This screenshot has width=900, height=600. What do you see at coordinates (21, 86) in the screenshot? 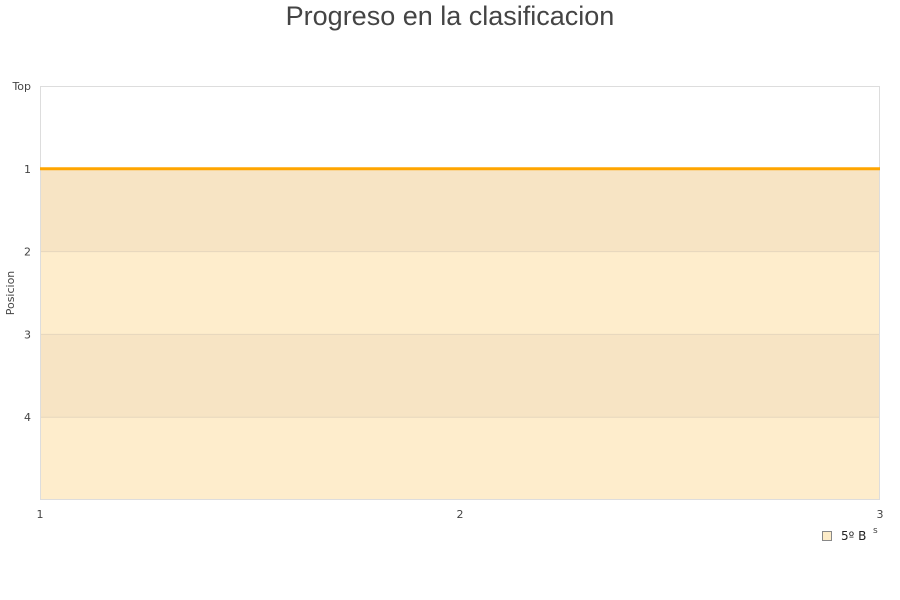
I see `y-tick-label: Top` at bounding box center [21, 86].